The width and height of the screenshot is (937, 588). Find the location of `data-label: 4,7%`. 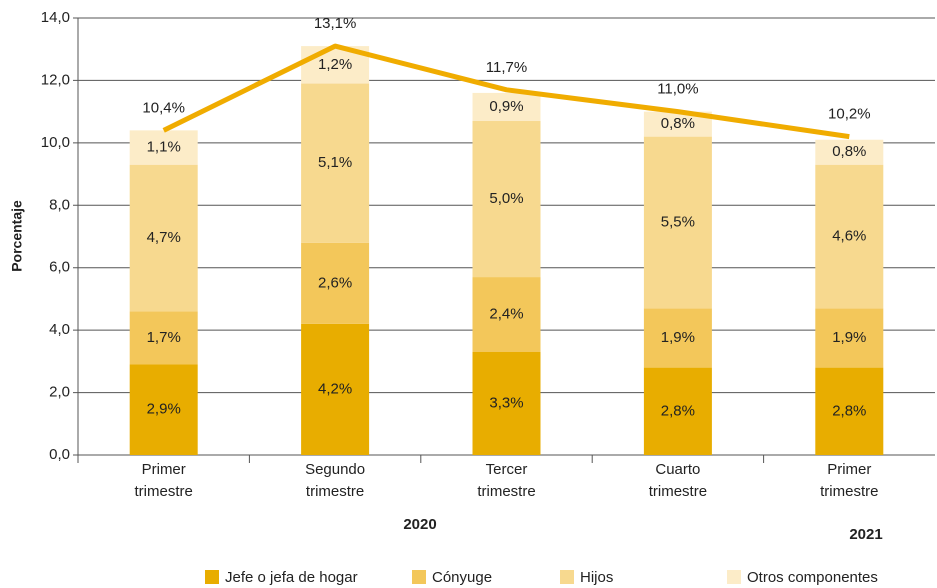

data-label: 4,7% is located at coordinates (164, 237).